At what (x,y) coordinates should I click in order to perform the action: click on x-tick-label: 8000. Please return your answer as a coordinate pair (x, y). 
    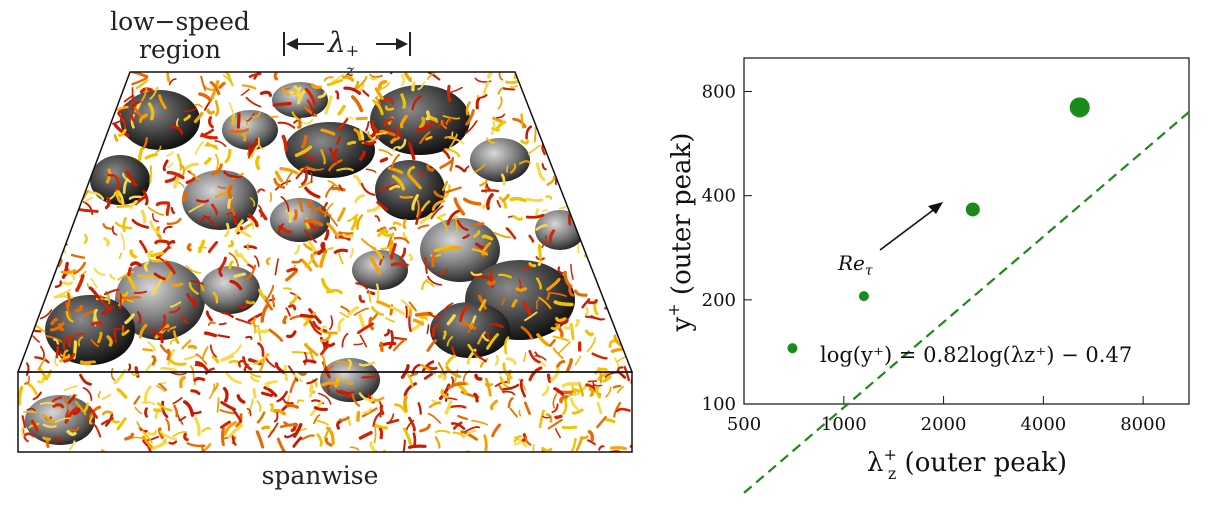
    Looking at the image, I should click on (1143, 424).